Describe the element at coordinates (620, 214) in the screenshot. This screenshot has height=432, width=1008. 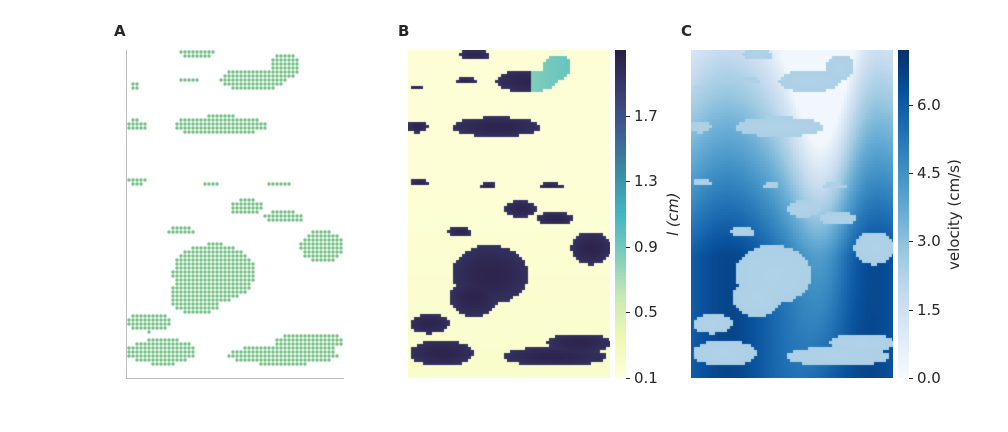
I see `panel-b-colorbar` at that location.